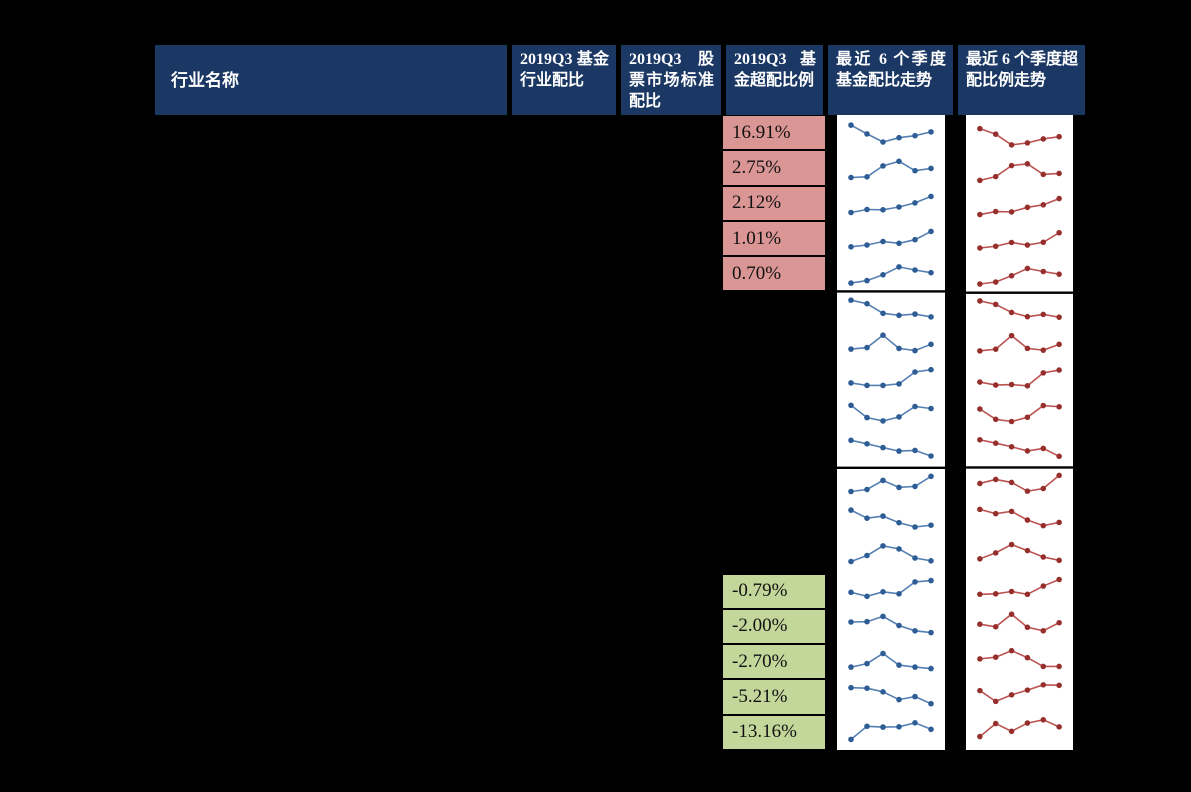 The image size is (1191, 792). I want to click on header-allocation-trend-label: 最近 6 个季度基金配比走势, so click(891, 70).